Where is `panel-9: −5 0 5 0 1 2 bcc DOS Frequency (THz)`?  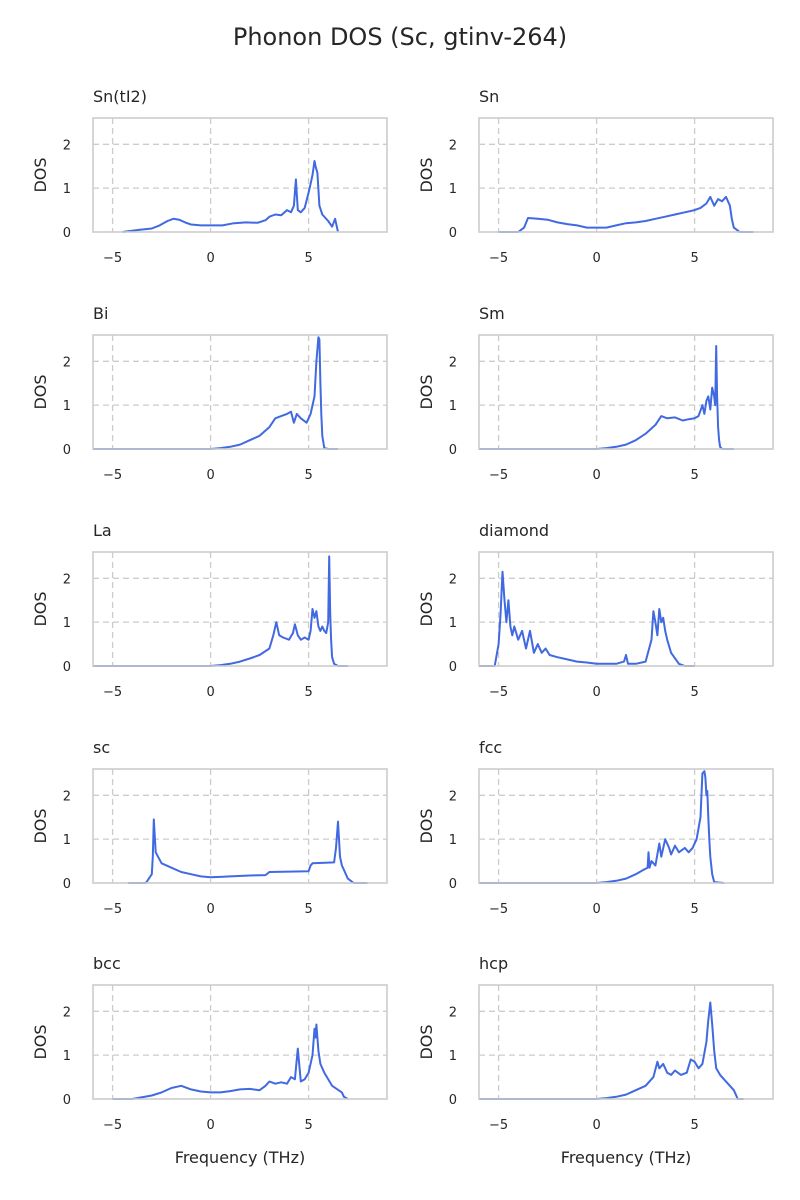 panel-9: −5 0 5 0 1 2 bcc DOS Frequency (THz) is located at coordinates (209, 1060).